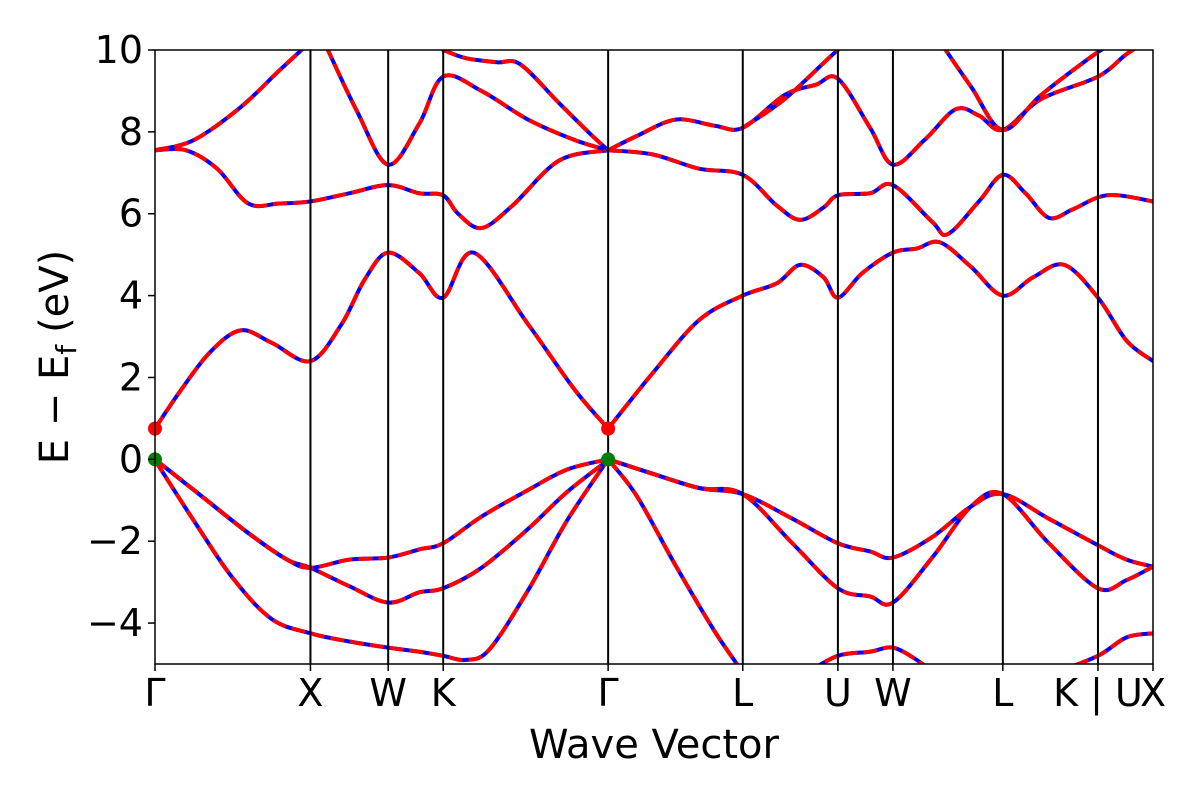 This screenshot has width=1200, height=800. Describe the element at coordinates (131, 459) in the screenshot. I see `y-tick-label: 0` at that location.